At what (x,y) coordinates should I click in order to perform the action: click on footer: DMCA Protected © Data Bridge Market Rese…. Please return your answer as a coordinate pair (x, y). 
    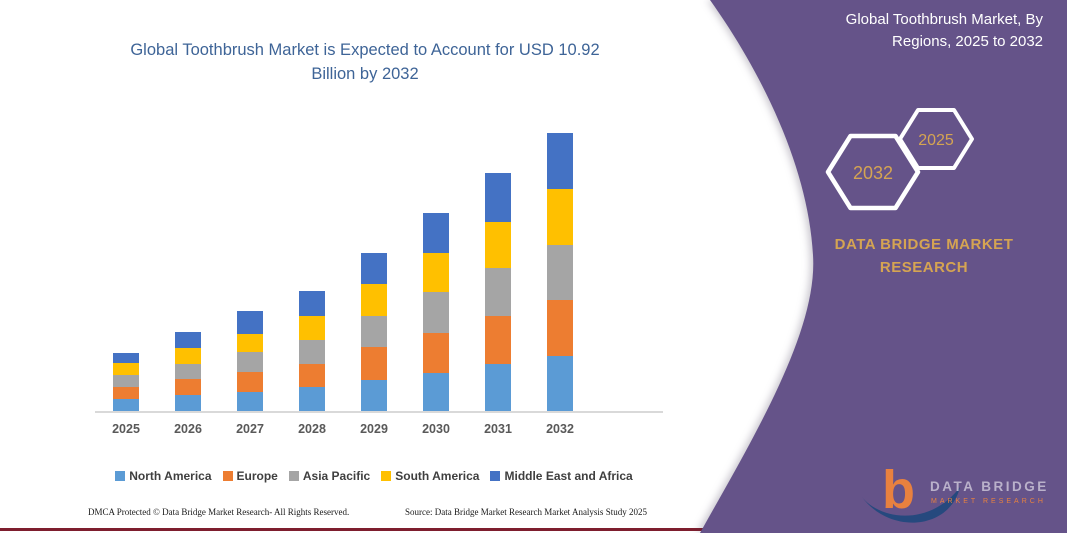
    Looking at the image, I should click on (350, 515).